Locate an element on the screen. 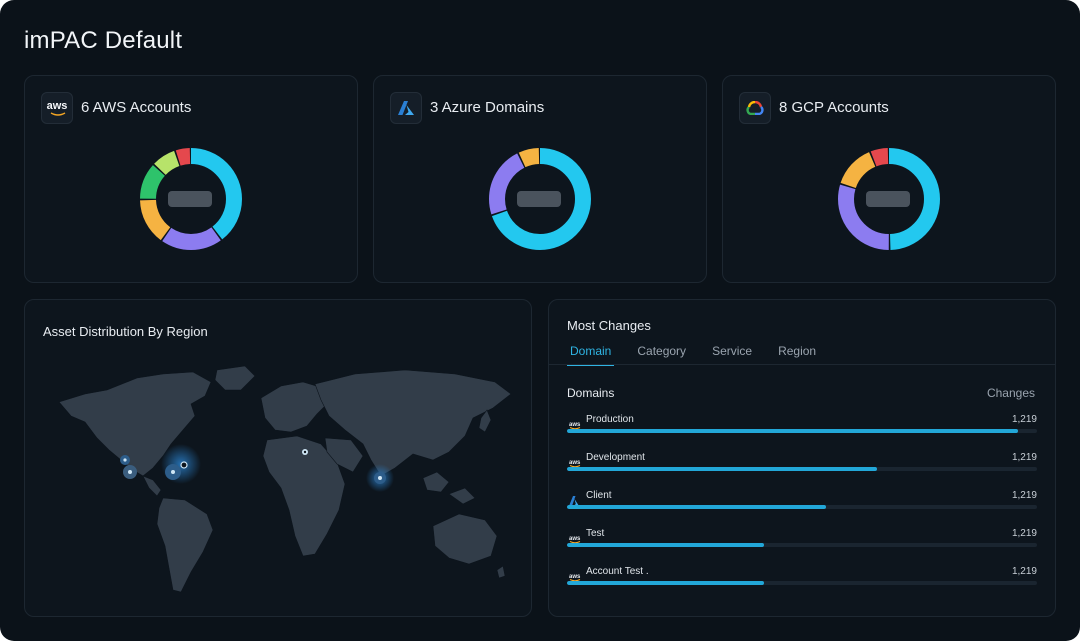 The image size is (1080, 641). aws-donut-chart is located at coordinates (191, 199).